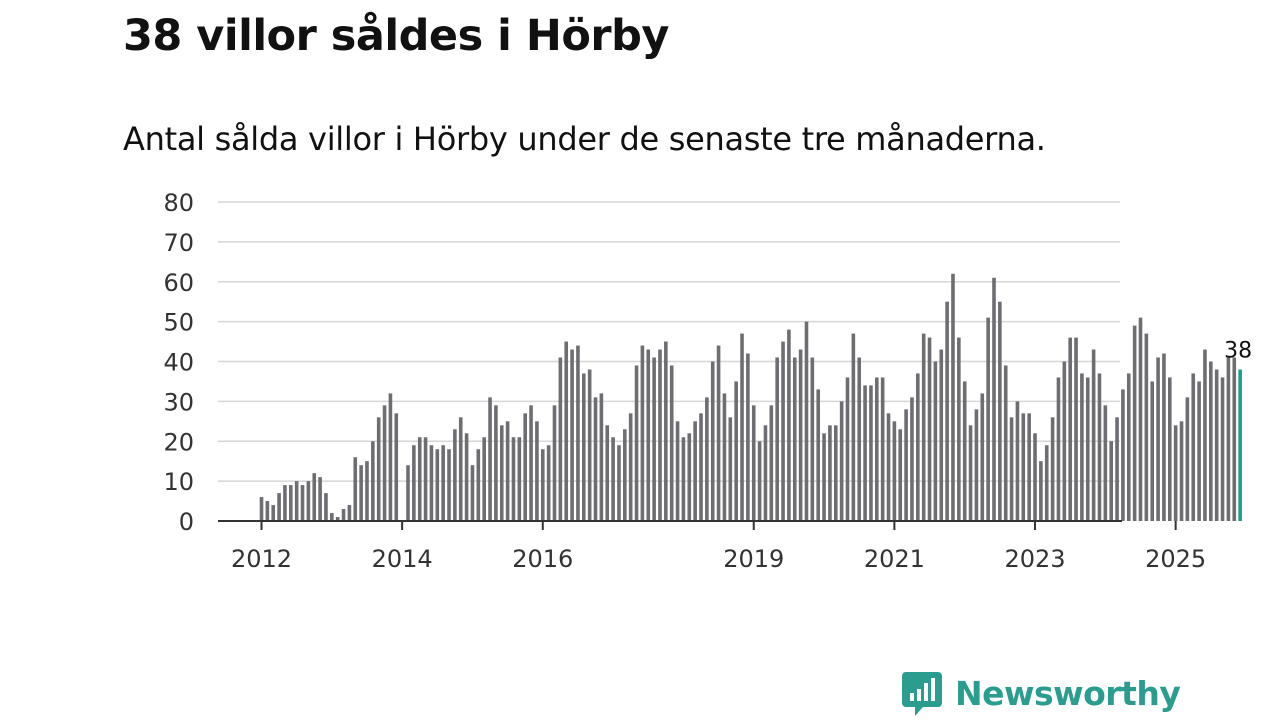  Describe the element at coordinates (1238, 350) in the screenshot. I see `data-labels: 38` at that location.